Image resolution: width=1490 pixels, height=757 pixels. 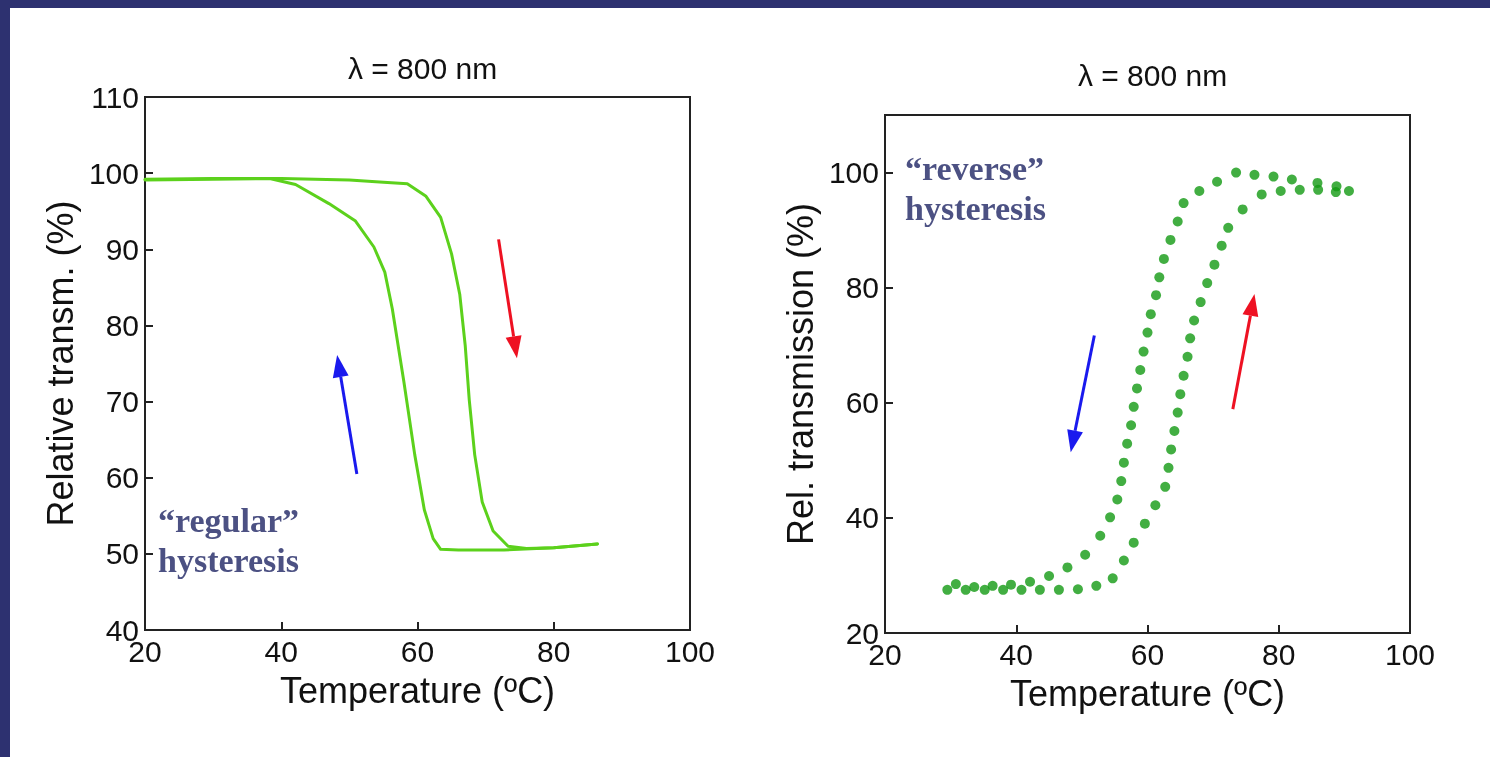 I want to click on y-tick-label: 90, so click(x=122, y=249).